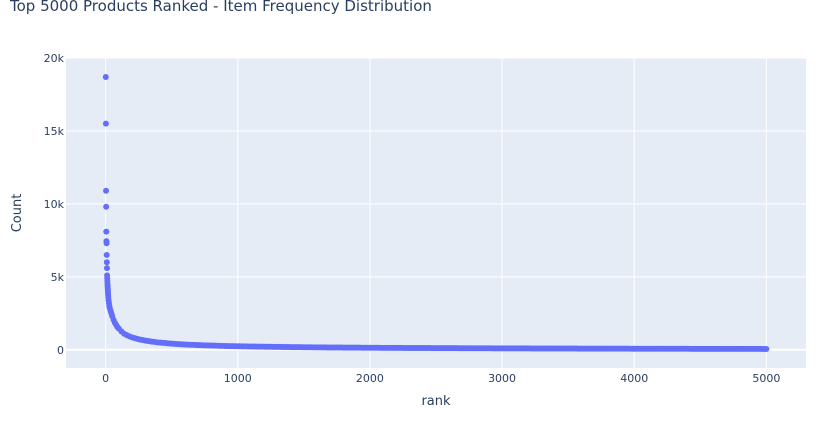 The height and width of the screenshot is (425, 822). I want to click on x-axis-ticks: 0 1000 2000 3000 4000 5000, so click(441, 378).